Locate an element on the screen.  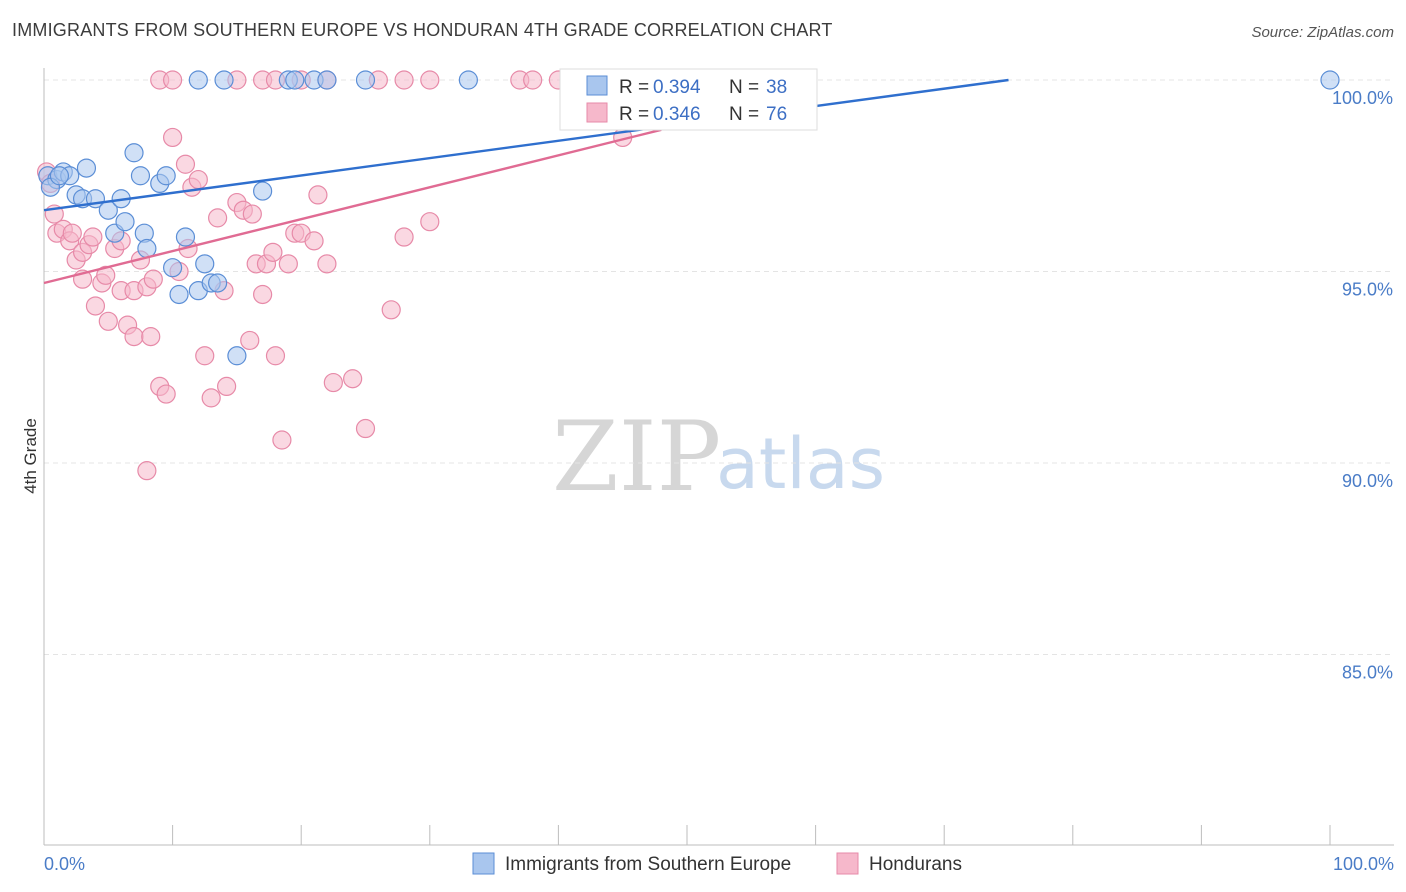
legend-swatch-blue is located at coordinates (597, 85).